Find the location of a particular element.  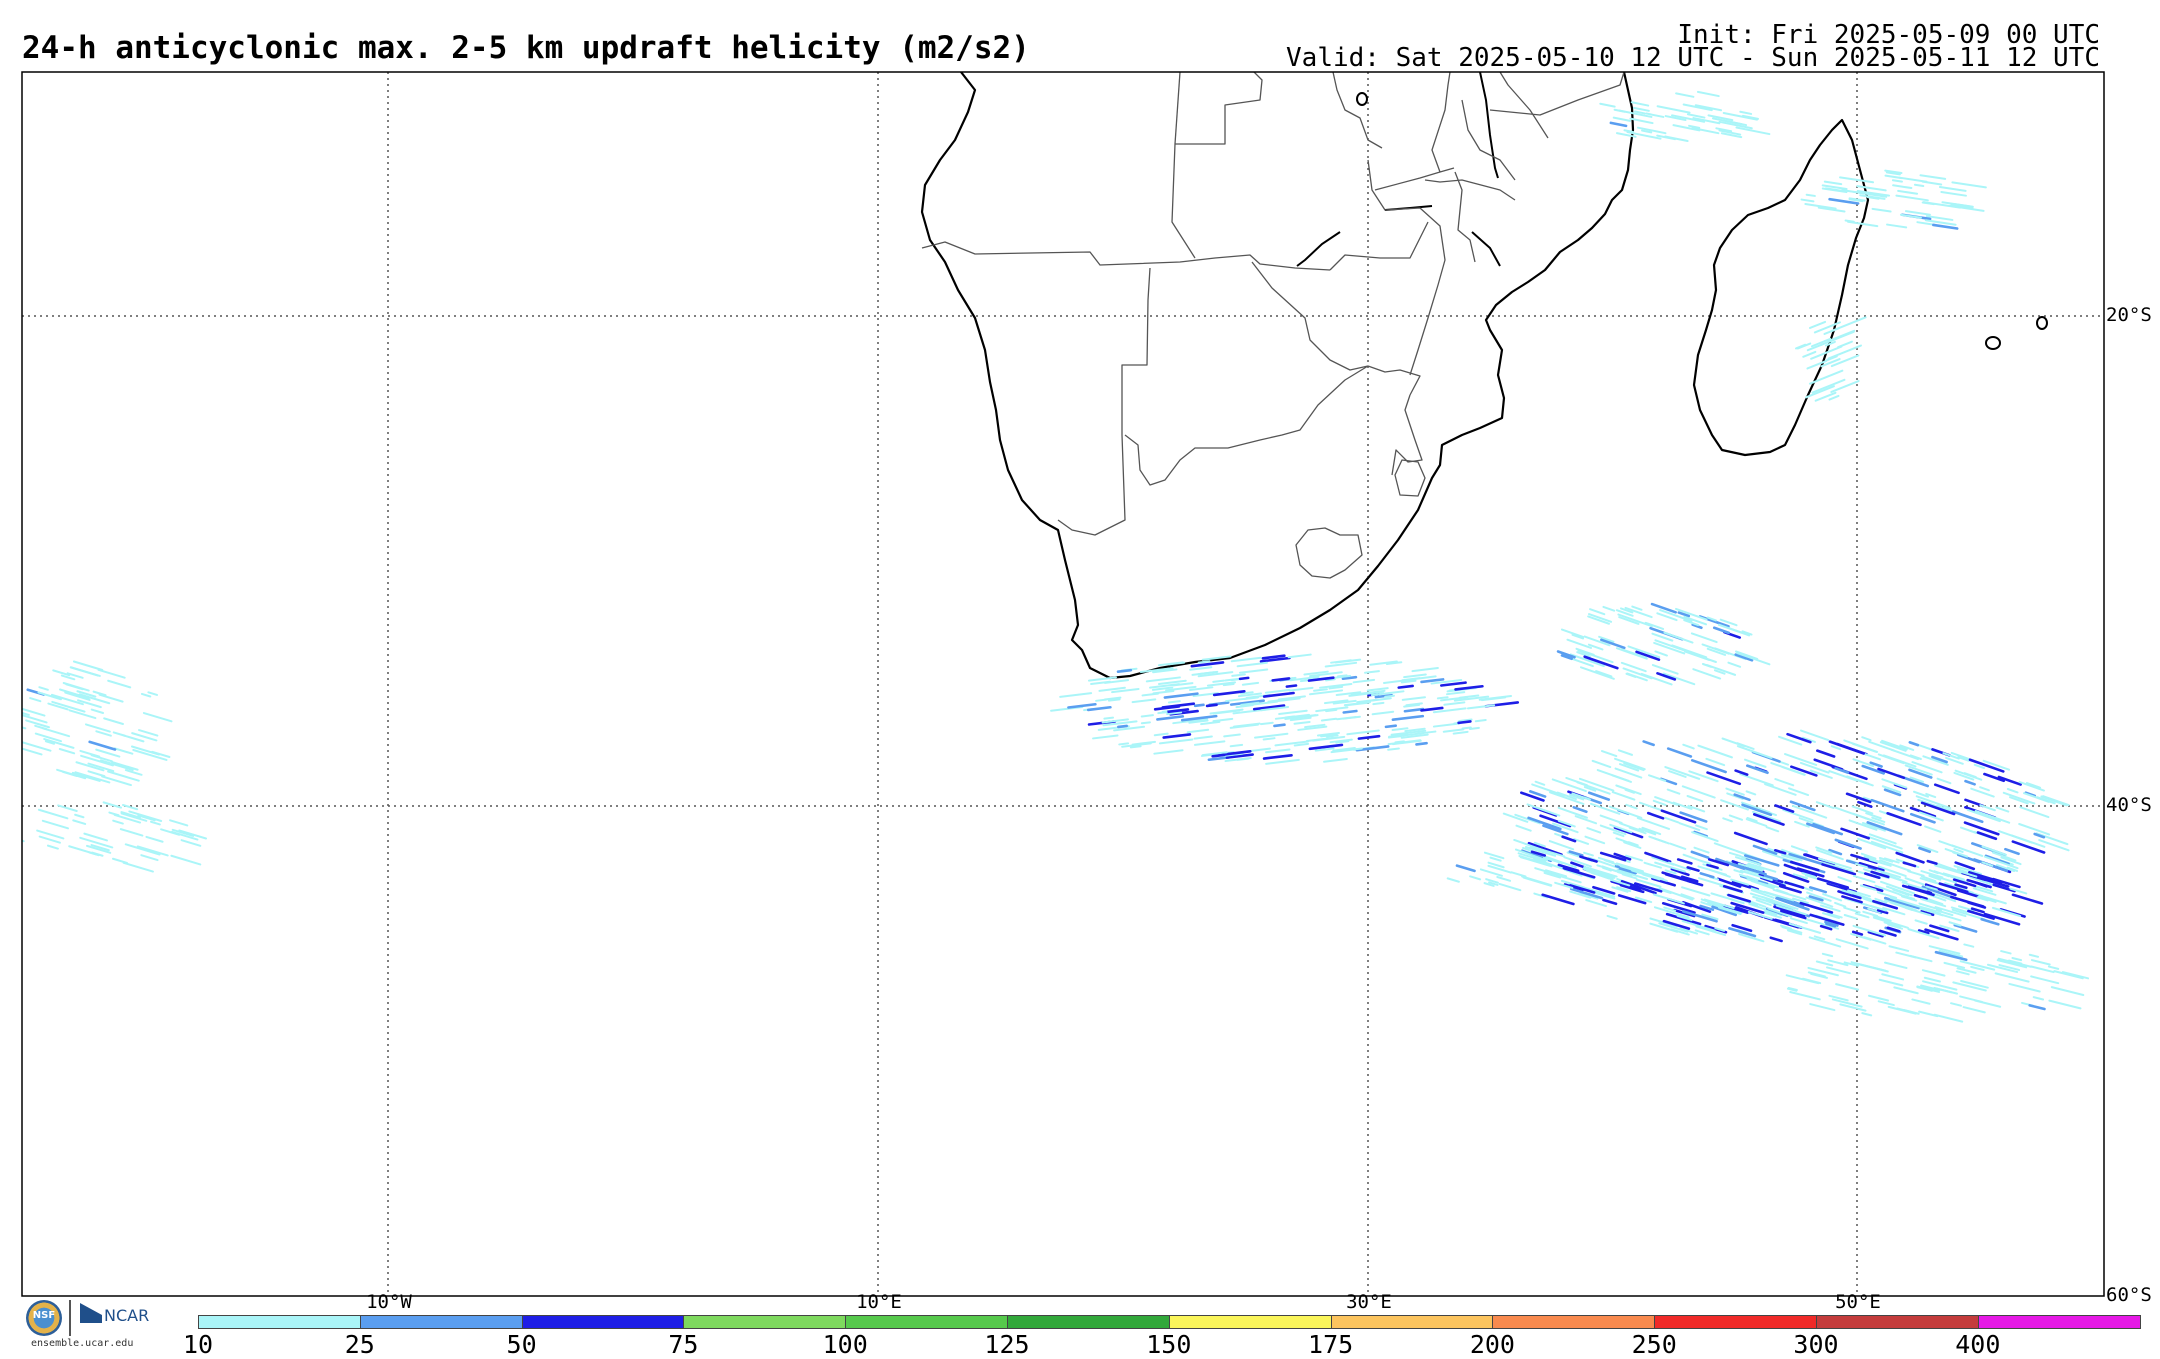

colorbar-tick-label: 400 is located at coordinates (1978, 1344).